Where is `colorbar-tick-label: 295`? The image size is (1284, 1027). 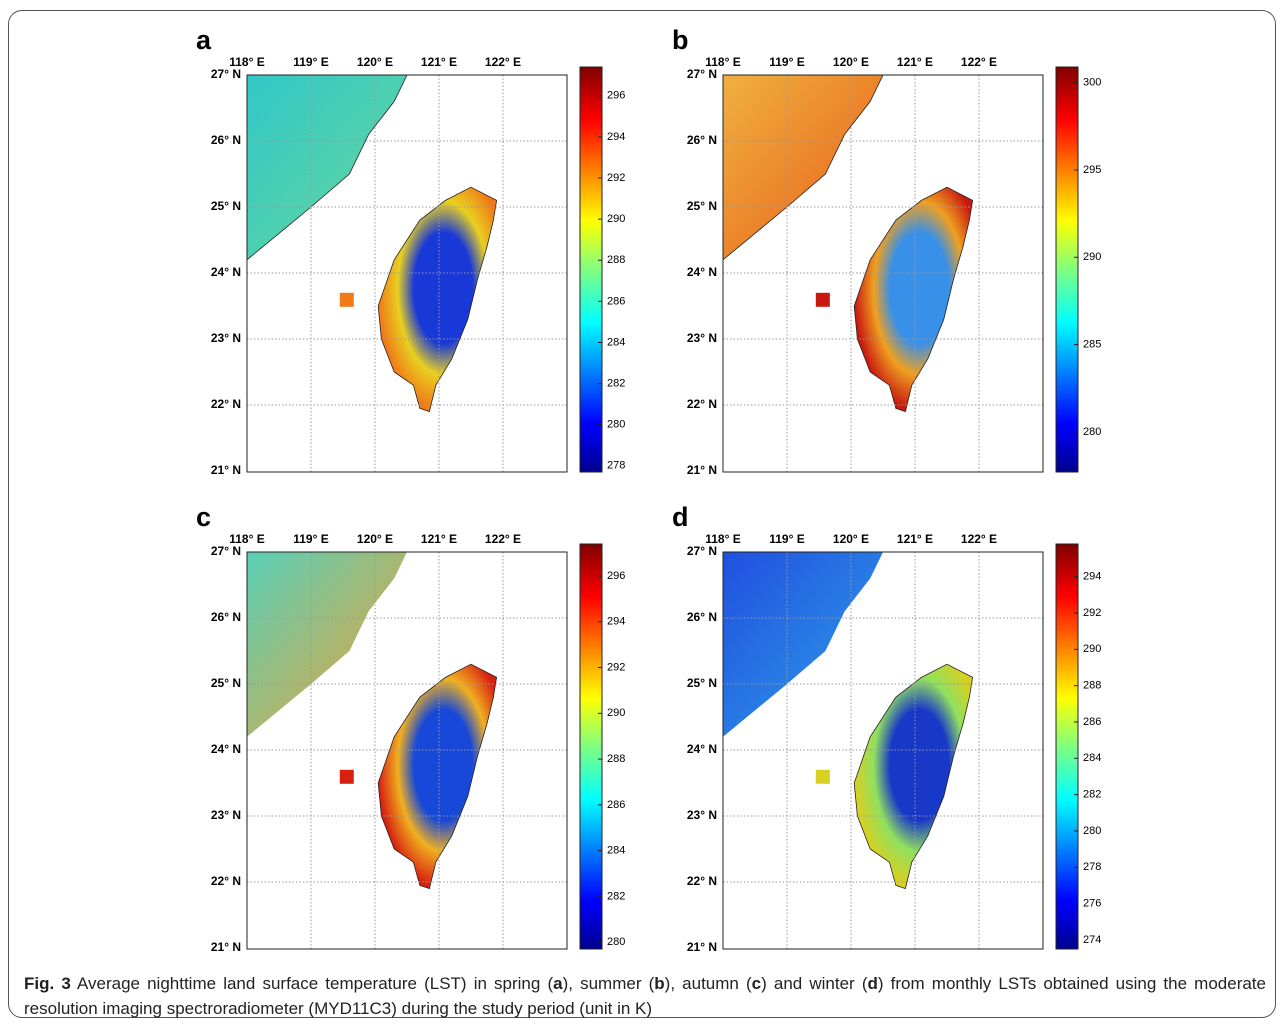 colorbar-tick-label: 295 is located at coordinates (1092, 170).